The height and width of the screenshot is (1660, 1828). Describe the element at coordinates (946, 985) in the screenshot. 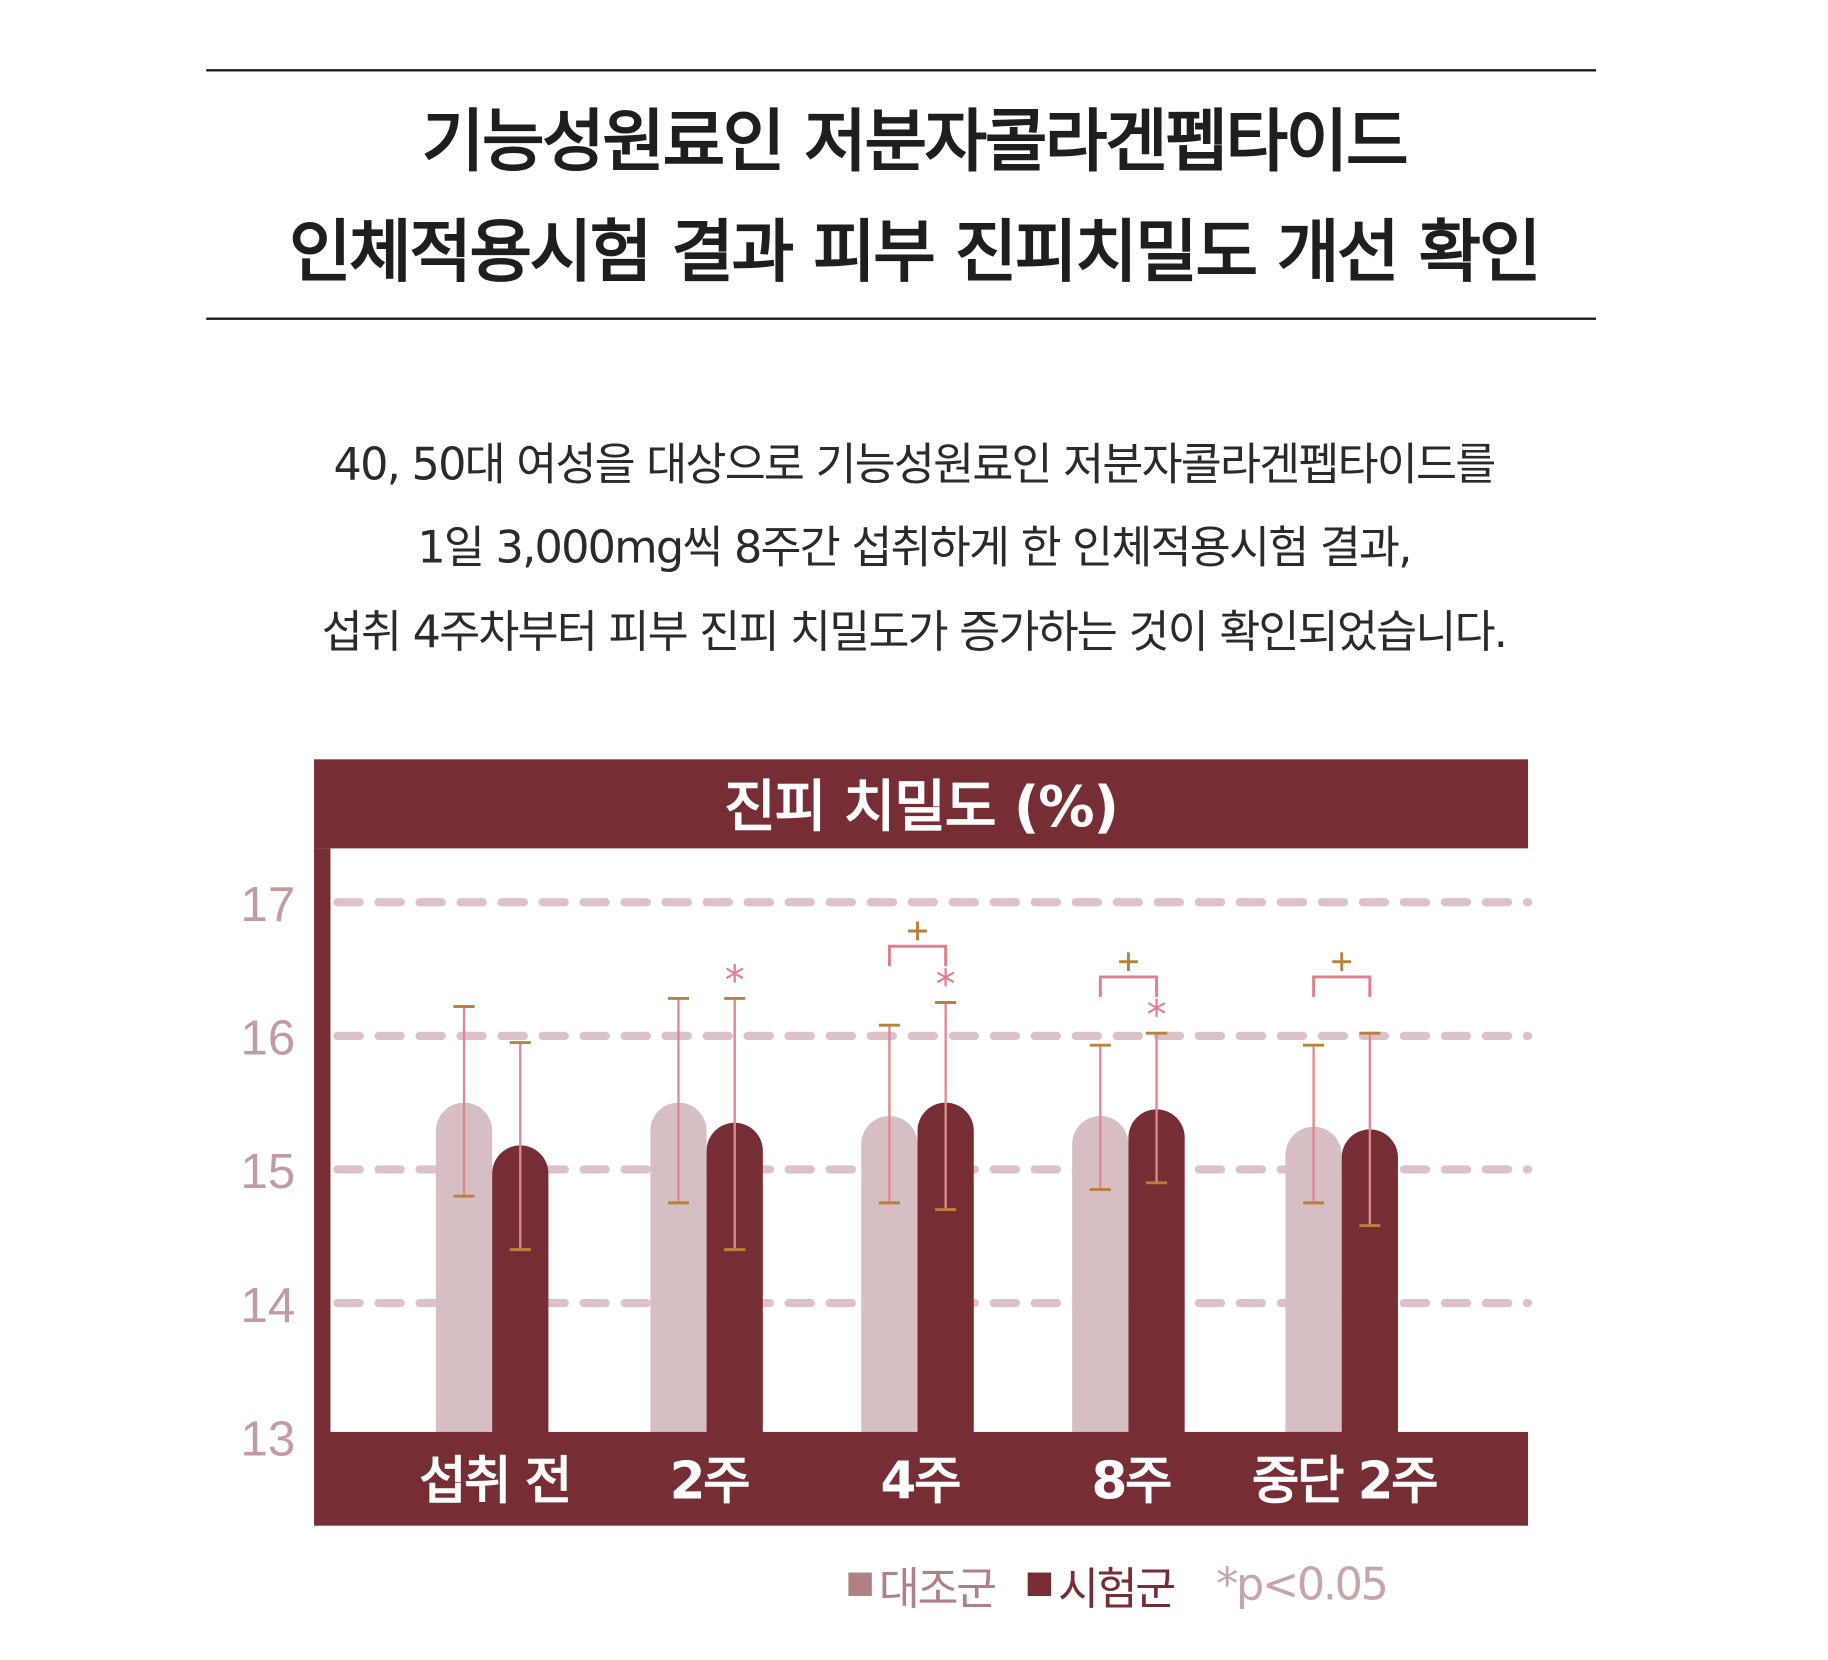

I see `significance-asterisk-2: *` at that location.